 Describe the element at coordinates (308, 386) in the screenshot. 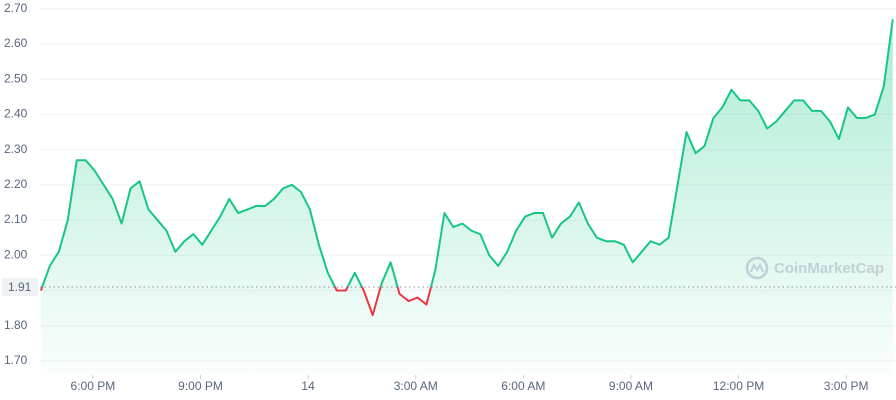

I see `x-tick-label: 14` at that location.